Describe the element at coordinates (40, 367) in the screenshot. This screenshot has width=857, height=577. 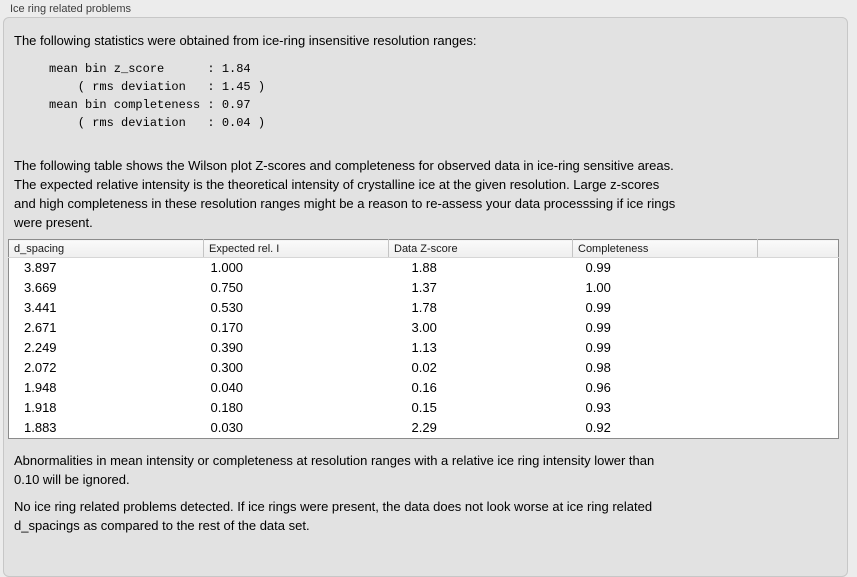
I see `table-cell: 2.072` at that location.